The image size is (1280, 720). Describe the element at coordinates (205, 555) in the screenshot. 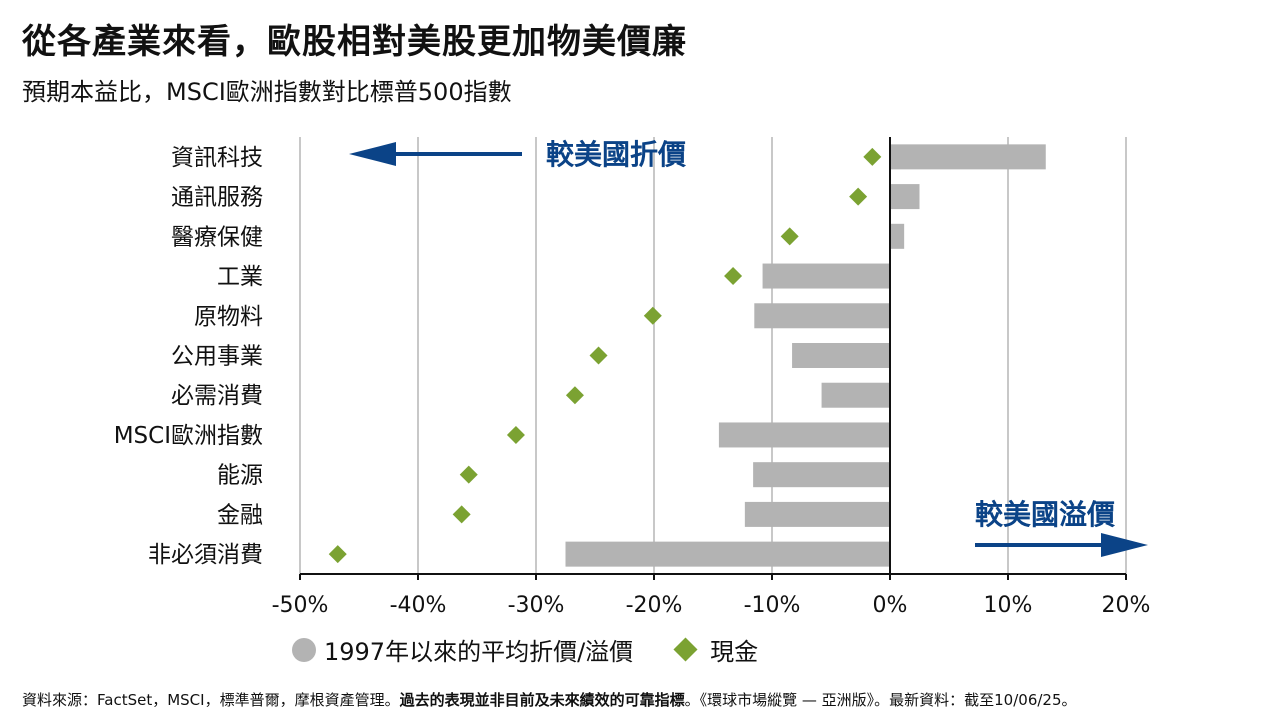

I see `category-label: 非必須消費` at that location.